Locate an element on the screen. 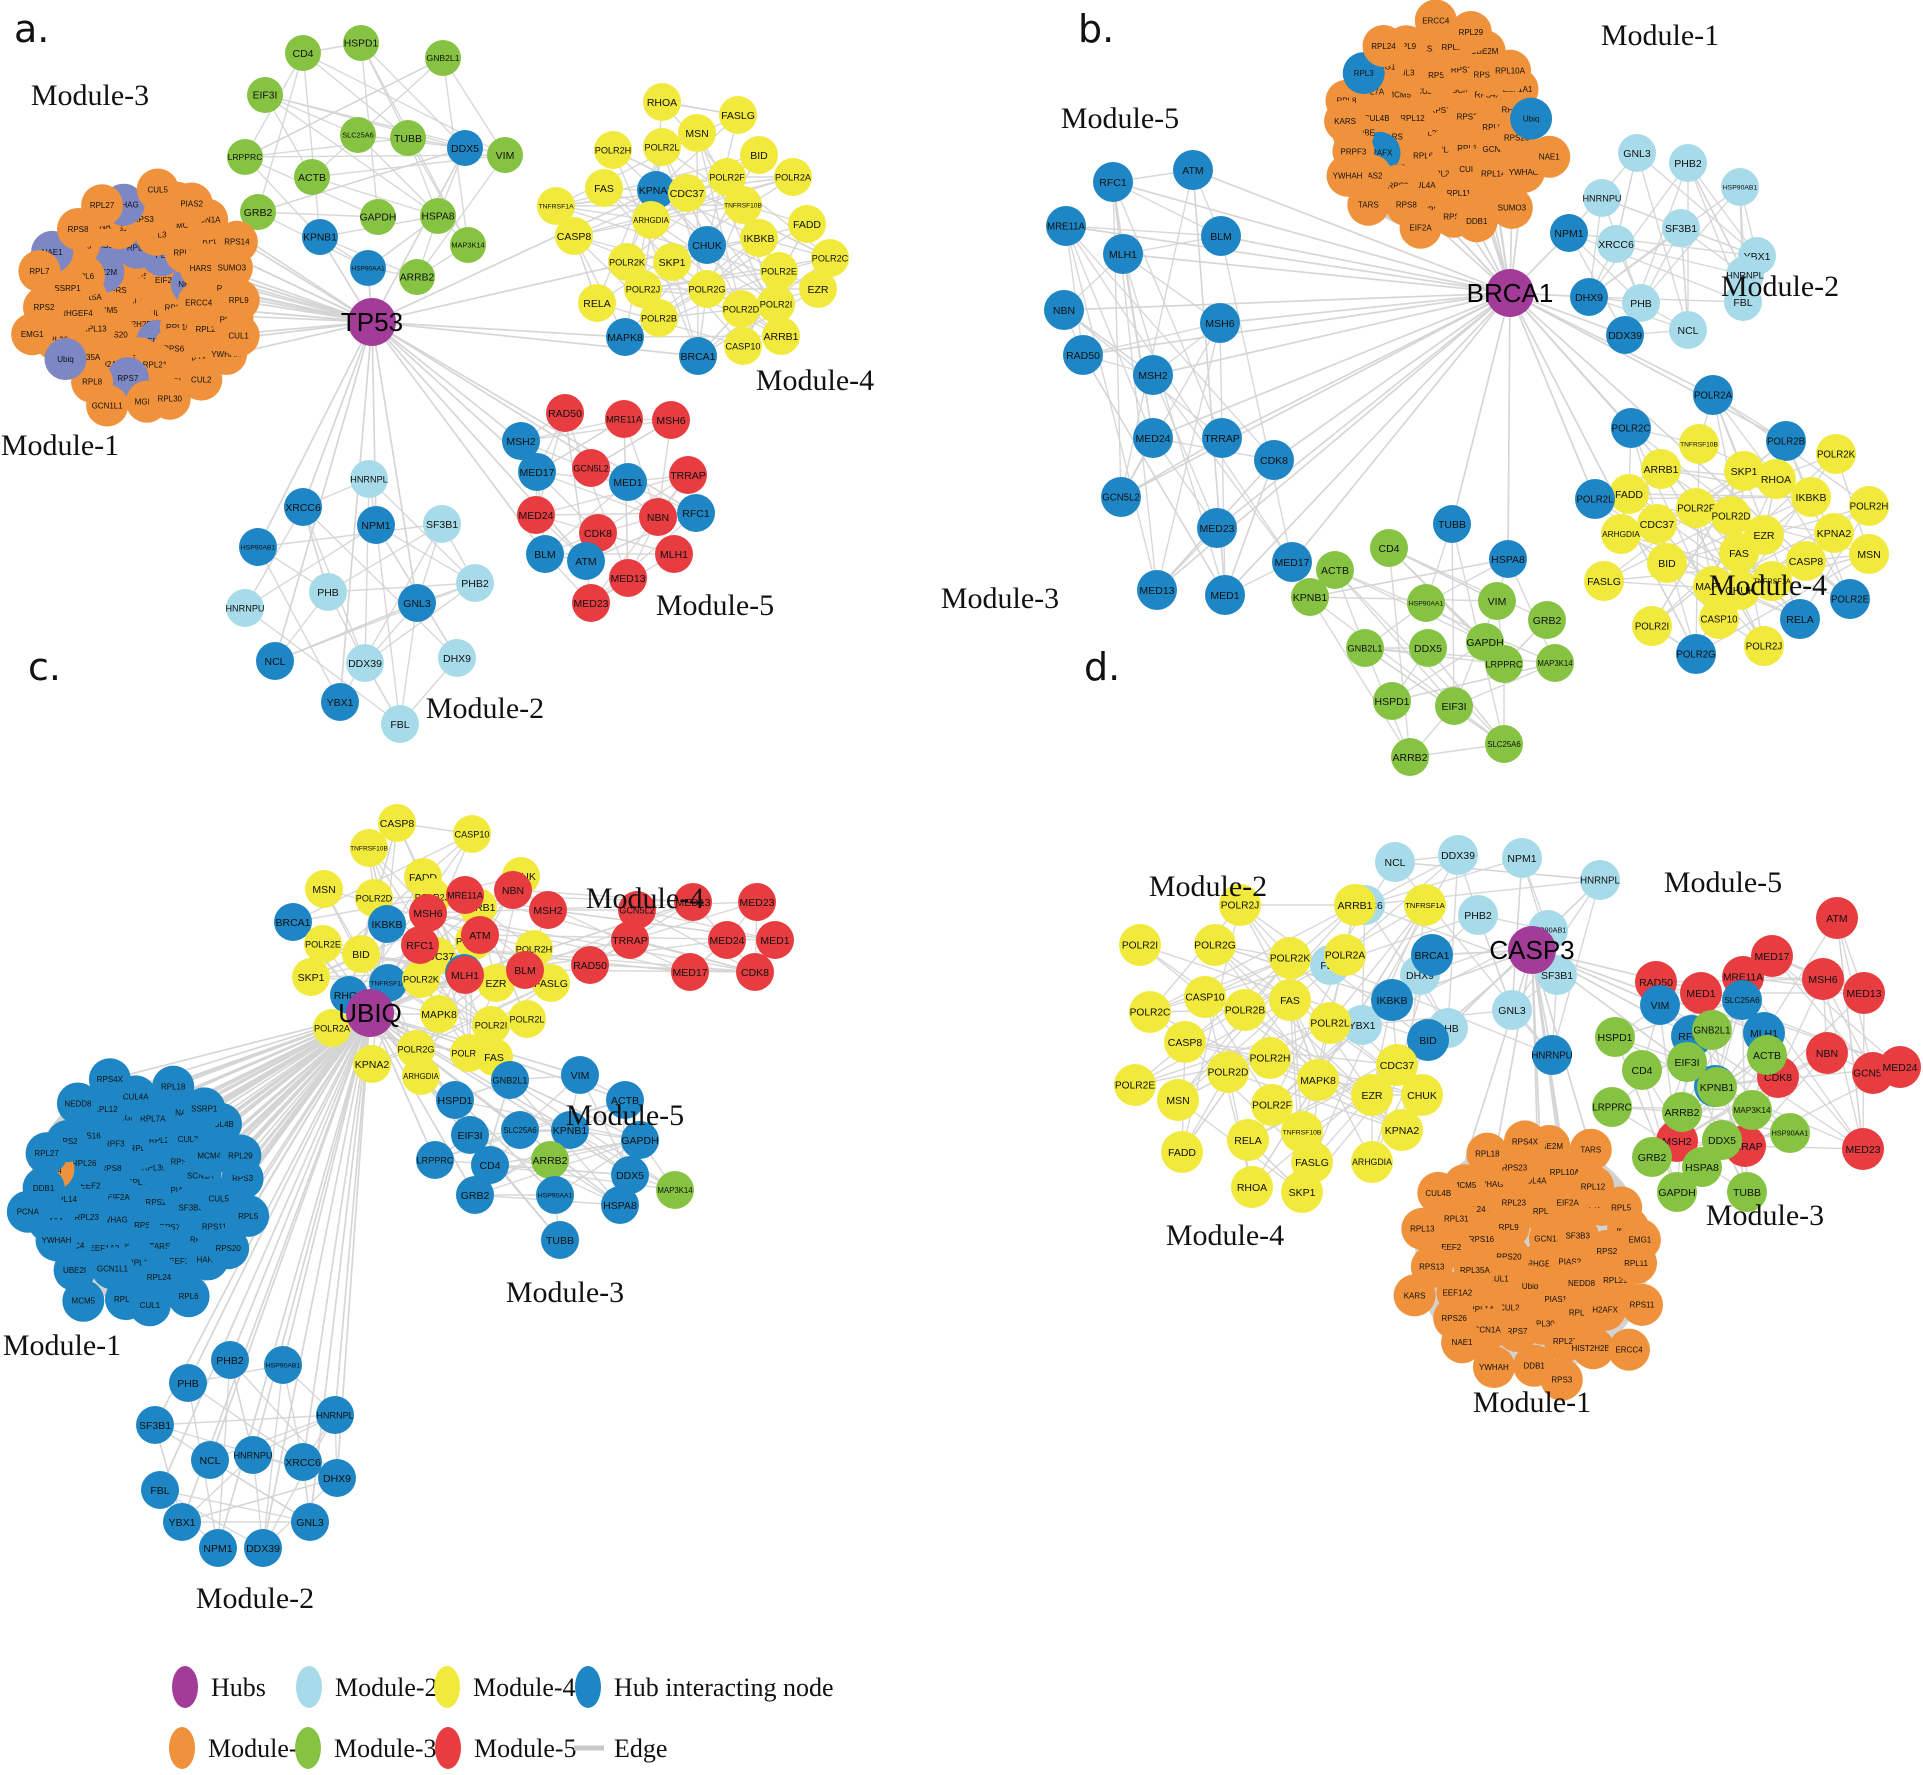  node-sf3b1 is located at coordinates (442, 524).